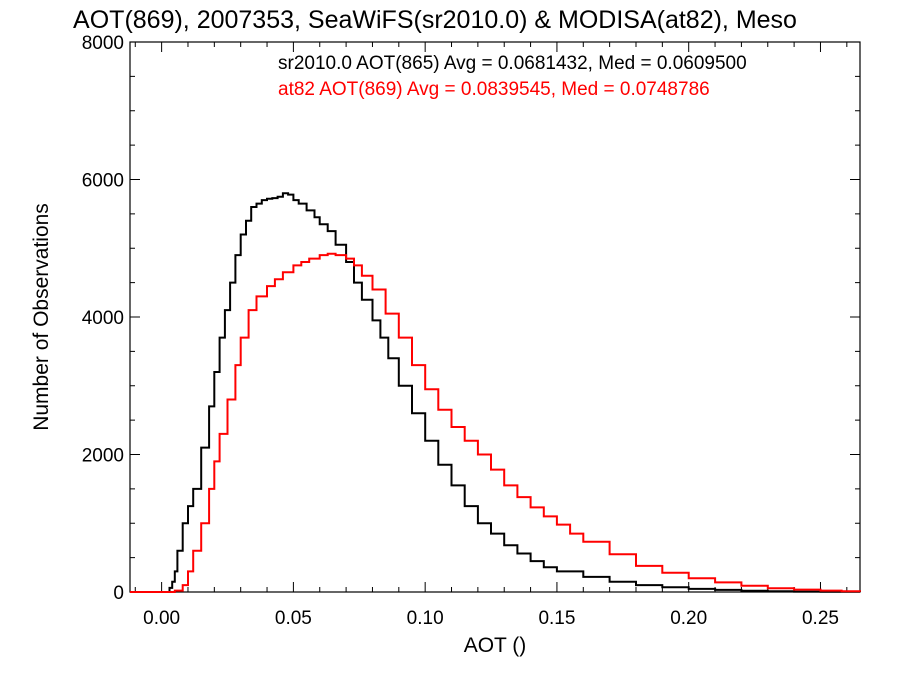 This screenshot has width=900, height=675. What do you see at coordinates (41, 317) in the screenshot?
I see `y-axis-label: Number of Observations` at bounding box center [41, 317].